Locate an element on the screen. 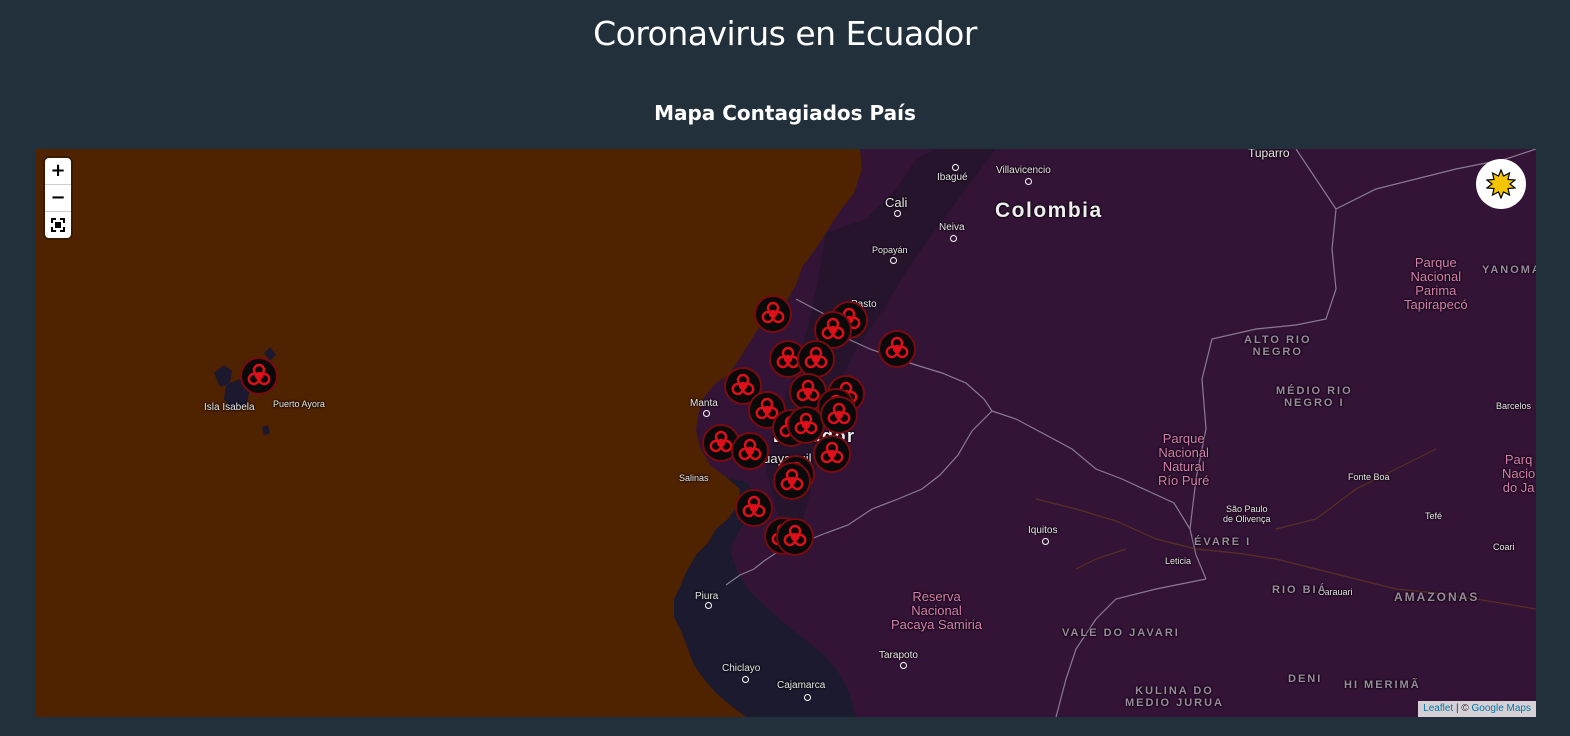 The width and height of the screenshot is (1570, 736). google-maps-link: Google Maps is located at coordinates (1501, 708).